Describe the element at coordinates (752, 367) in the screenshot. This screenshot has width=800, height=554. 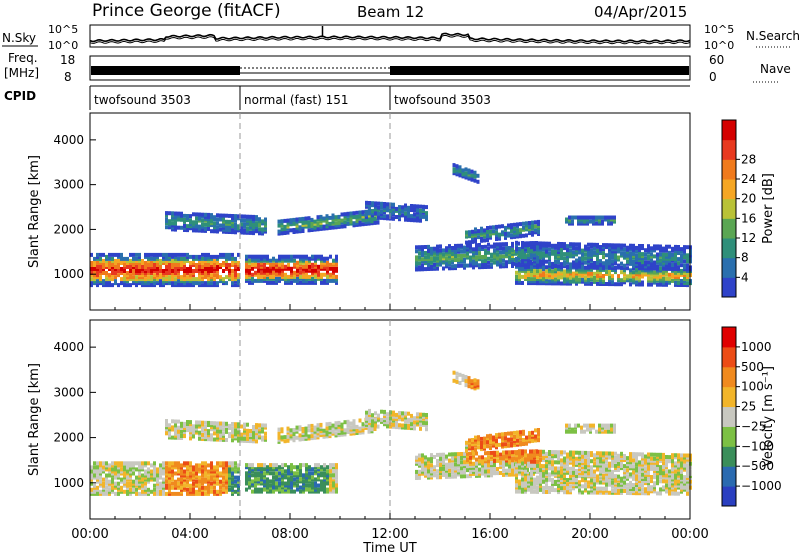
I see `colorbar-tick-label: 500` at that location.